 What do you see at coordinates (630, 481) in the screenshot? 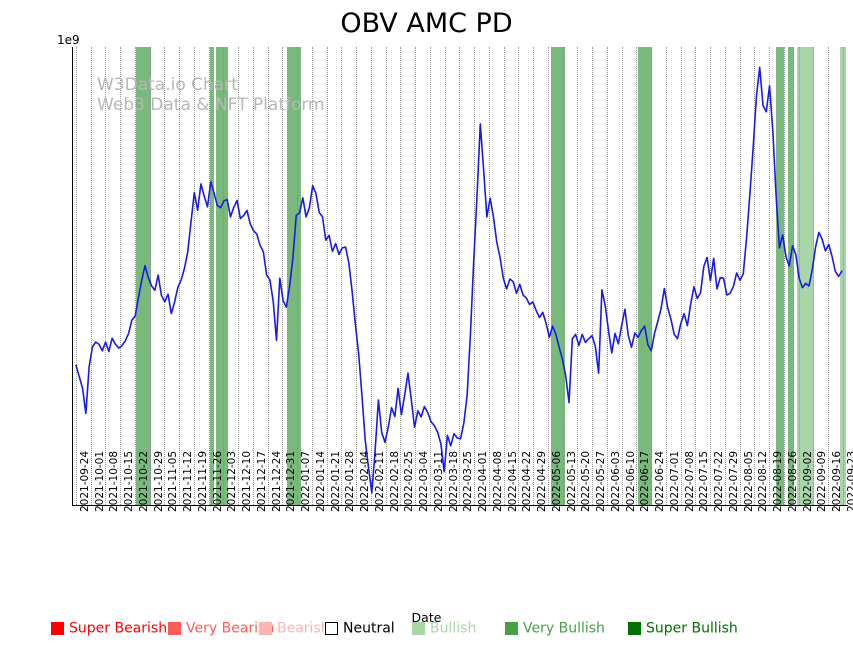
I see `x-axis-tick-label: 2022-06-10` at bounding box center [630, 481].